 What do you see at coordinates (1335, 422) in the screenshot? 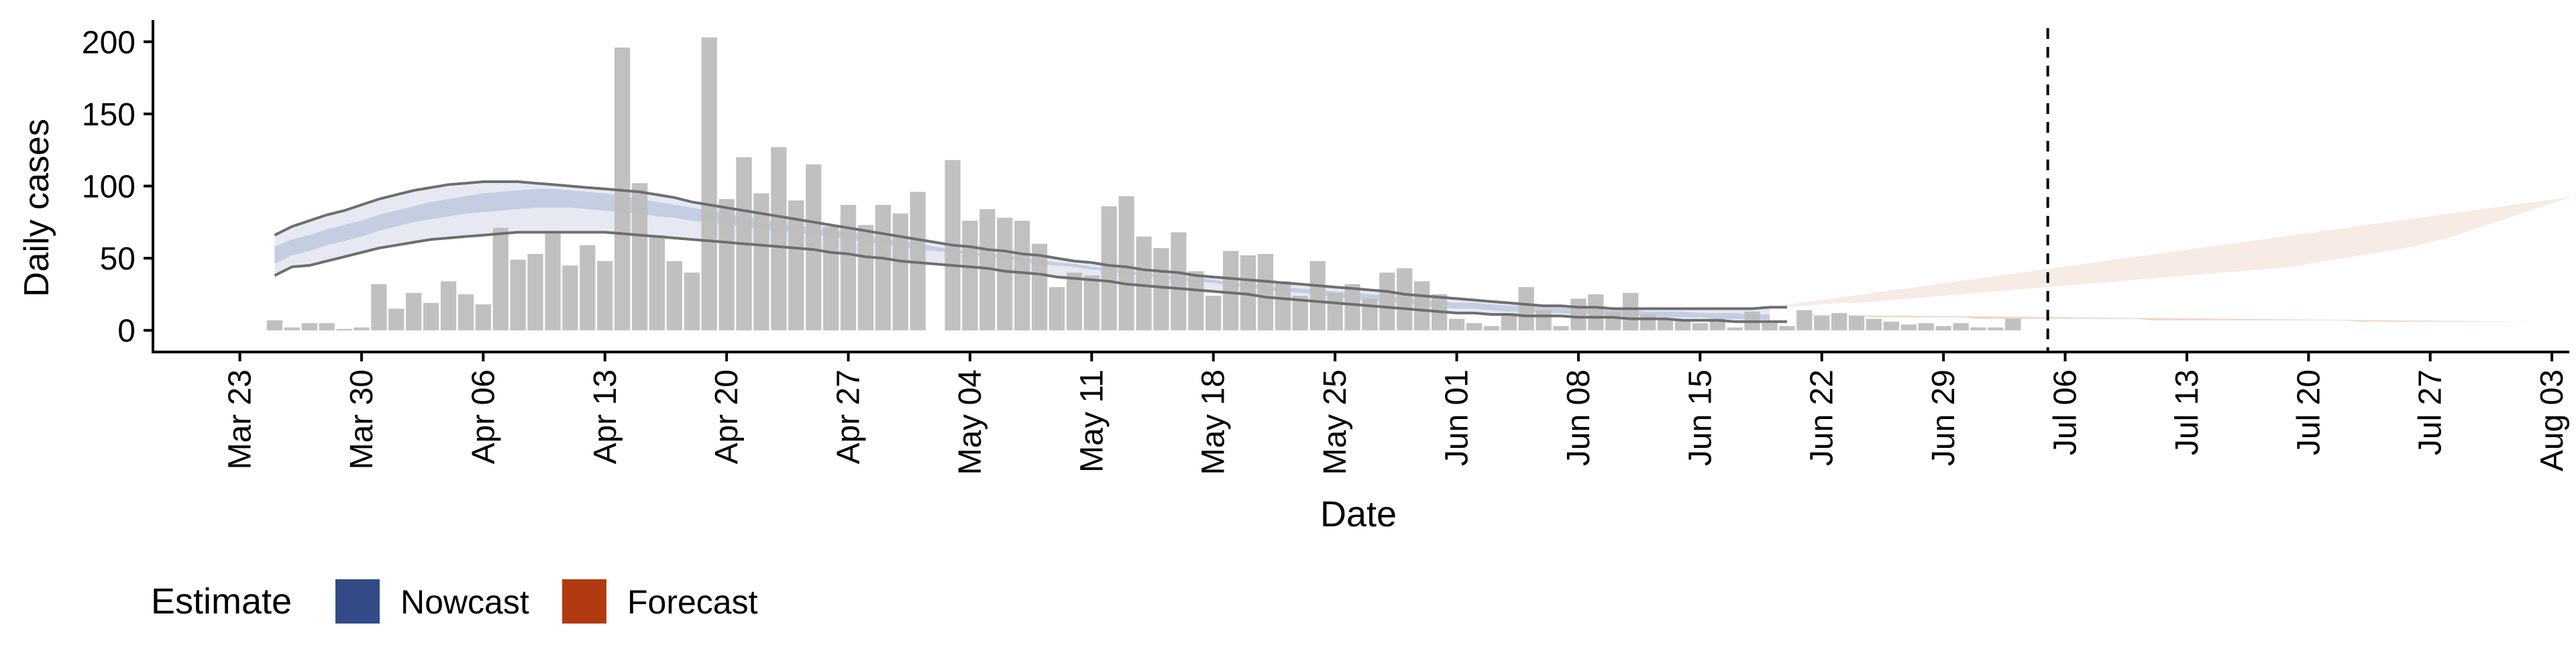
I see `x-tick-label: May 25` at bounding box center [1335, 422].